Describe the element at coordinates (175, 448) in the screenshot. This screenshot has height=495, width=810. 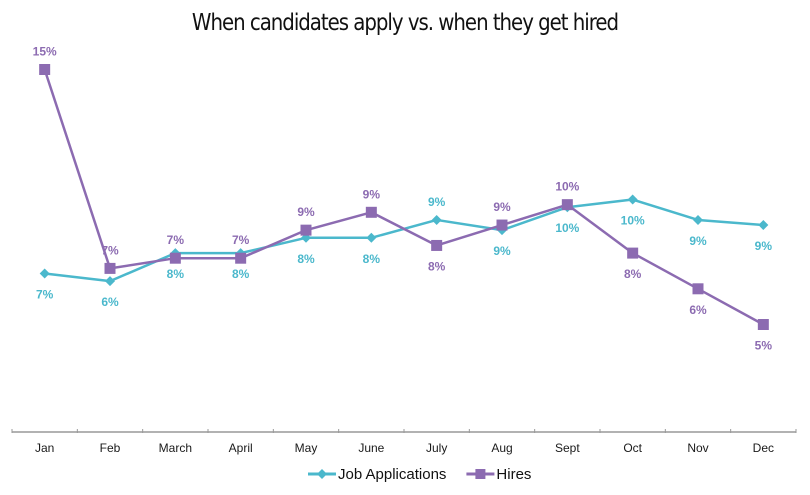
I see `x-tick-label: March` at that location.